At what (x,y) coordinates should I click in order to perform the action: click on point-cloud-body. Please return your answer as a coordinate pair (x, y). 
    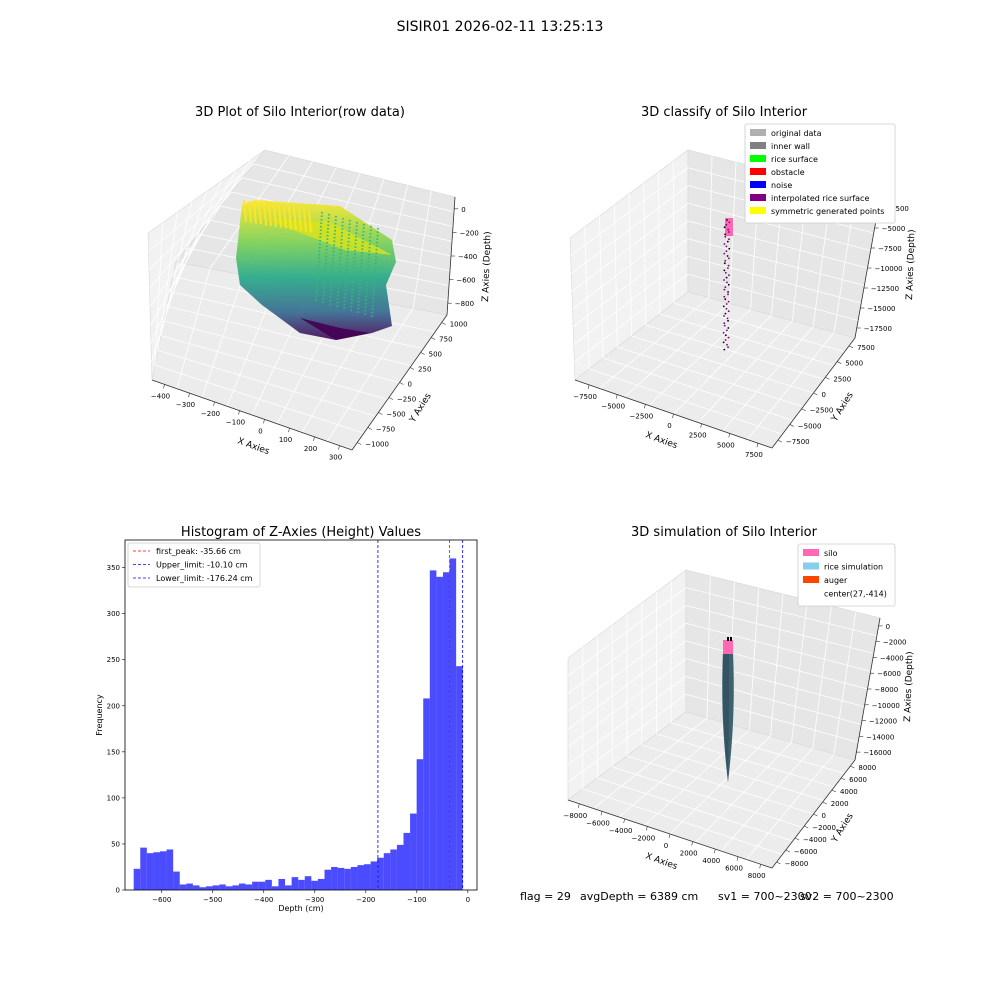
    Looking at the image, I should click on (316, 270).